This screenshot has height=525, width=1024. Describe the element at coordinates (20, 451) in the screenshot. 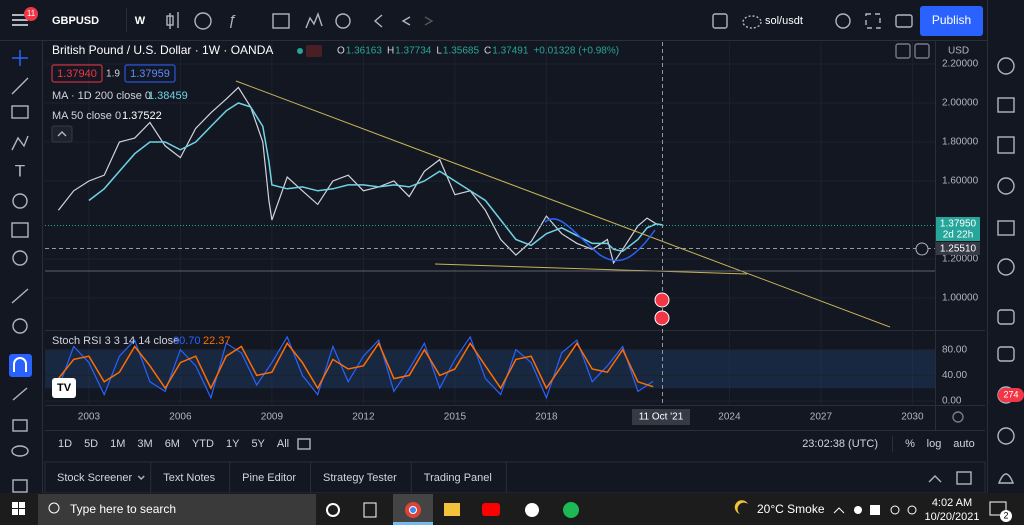

I see `eye-icon` at that location.